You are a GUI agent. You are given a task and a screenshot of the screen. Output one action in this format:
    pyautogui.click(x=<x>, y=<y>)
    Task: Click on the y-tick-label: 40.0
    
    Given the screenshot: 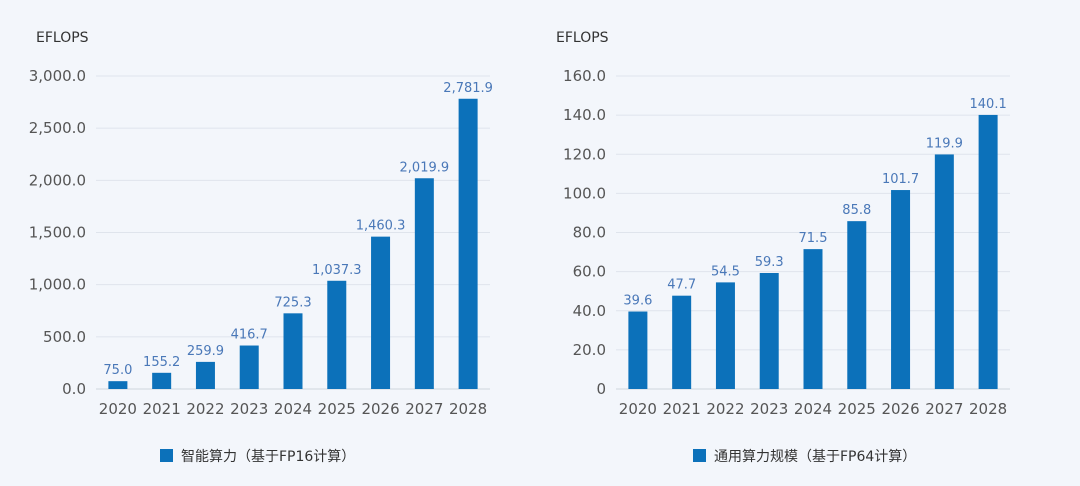 What is the action you would take?
    pyautogui.click(x=589, y=311)
    